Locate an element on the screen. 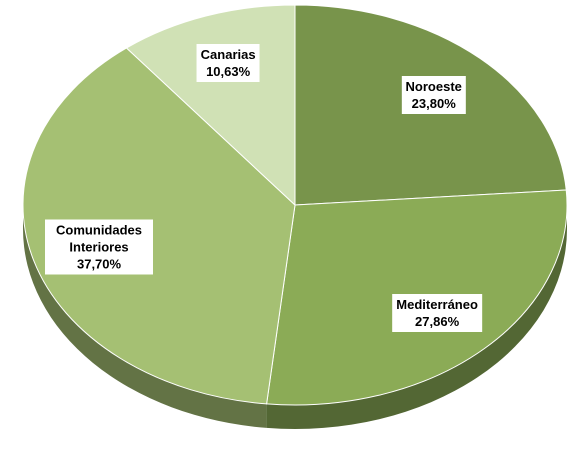  slice-value: 37,70% is located at coordinates (99, 264).